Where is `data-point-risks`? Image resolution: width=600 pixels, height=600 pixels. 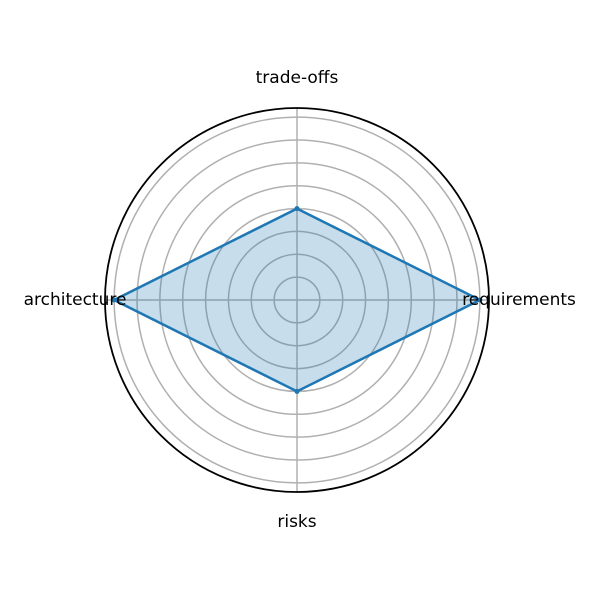
data-point-risks is located at coordinates (297, 391).